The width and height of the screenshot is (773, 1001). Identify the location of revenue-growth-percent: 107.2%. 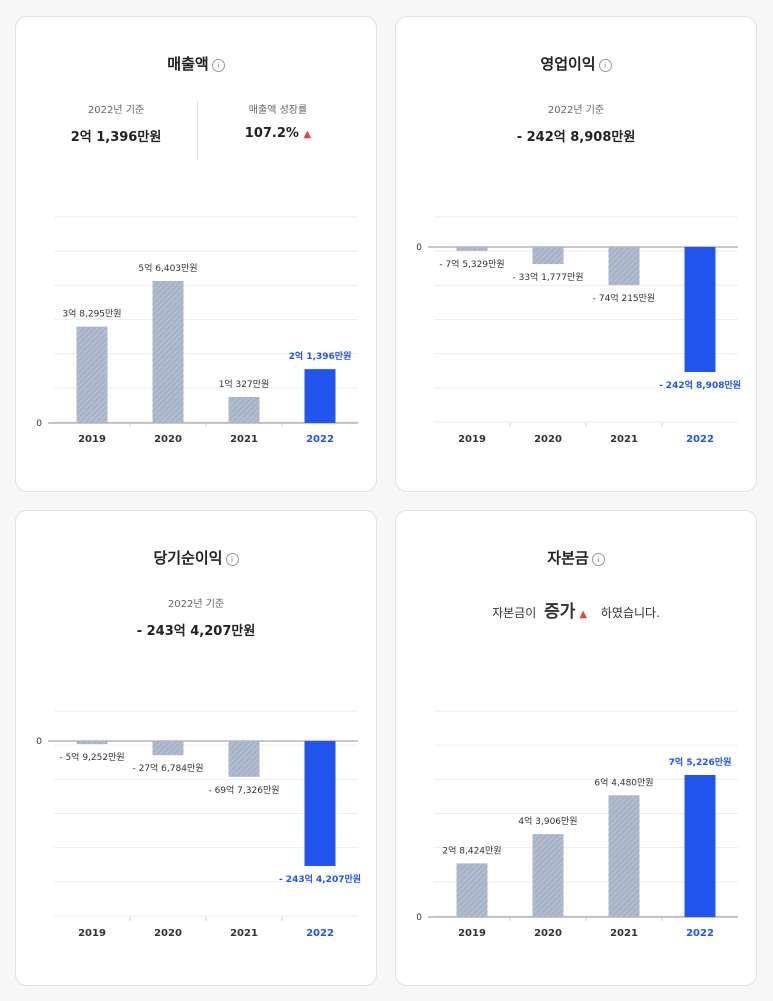
(271, 133).